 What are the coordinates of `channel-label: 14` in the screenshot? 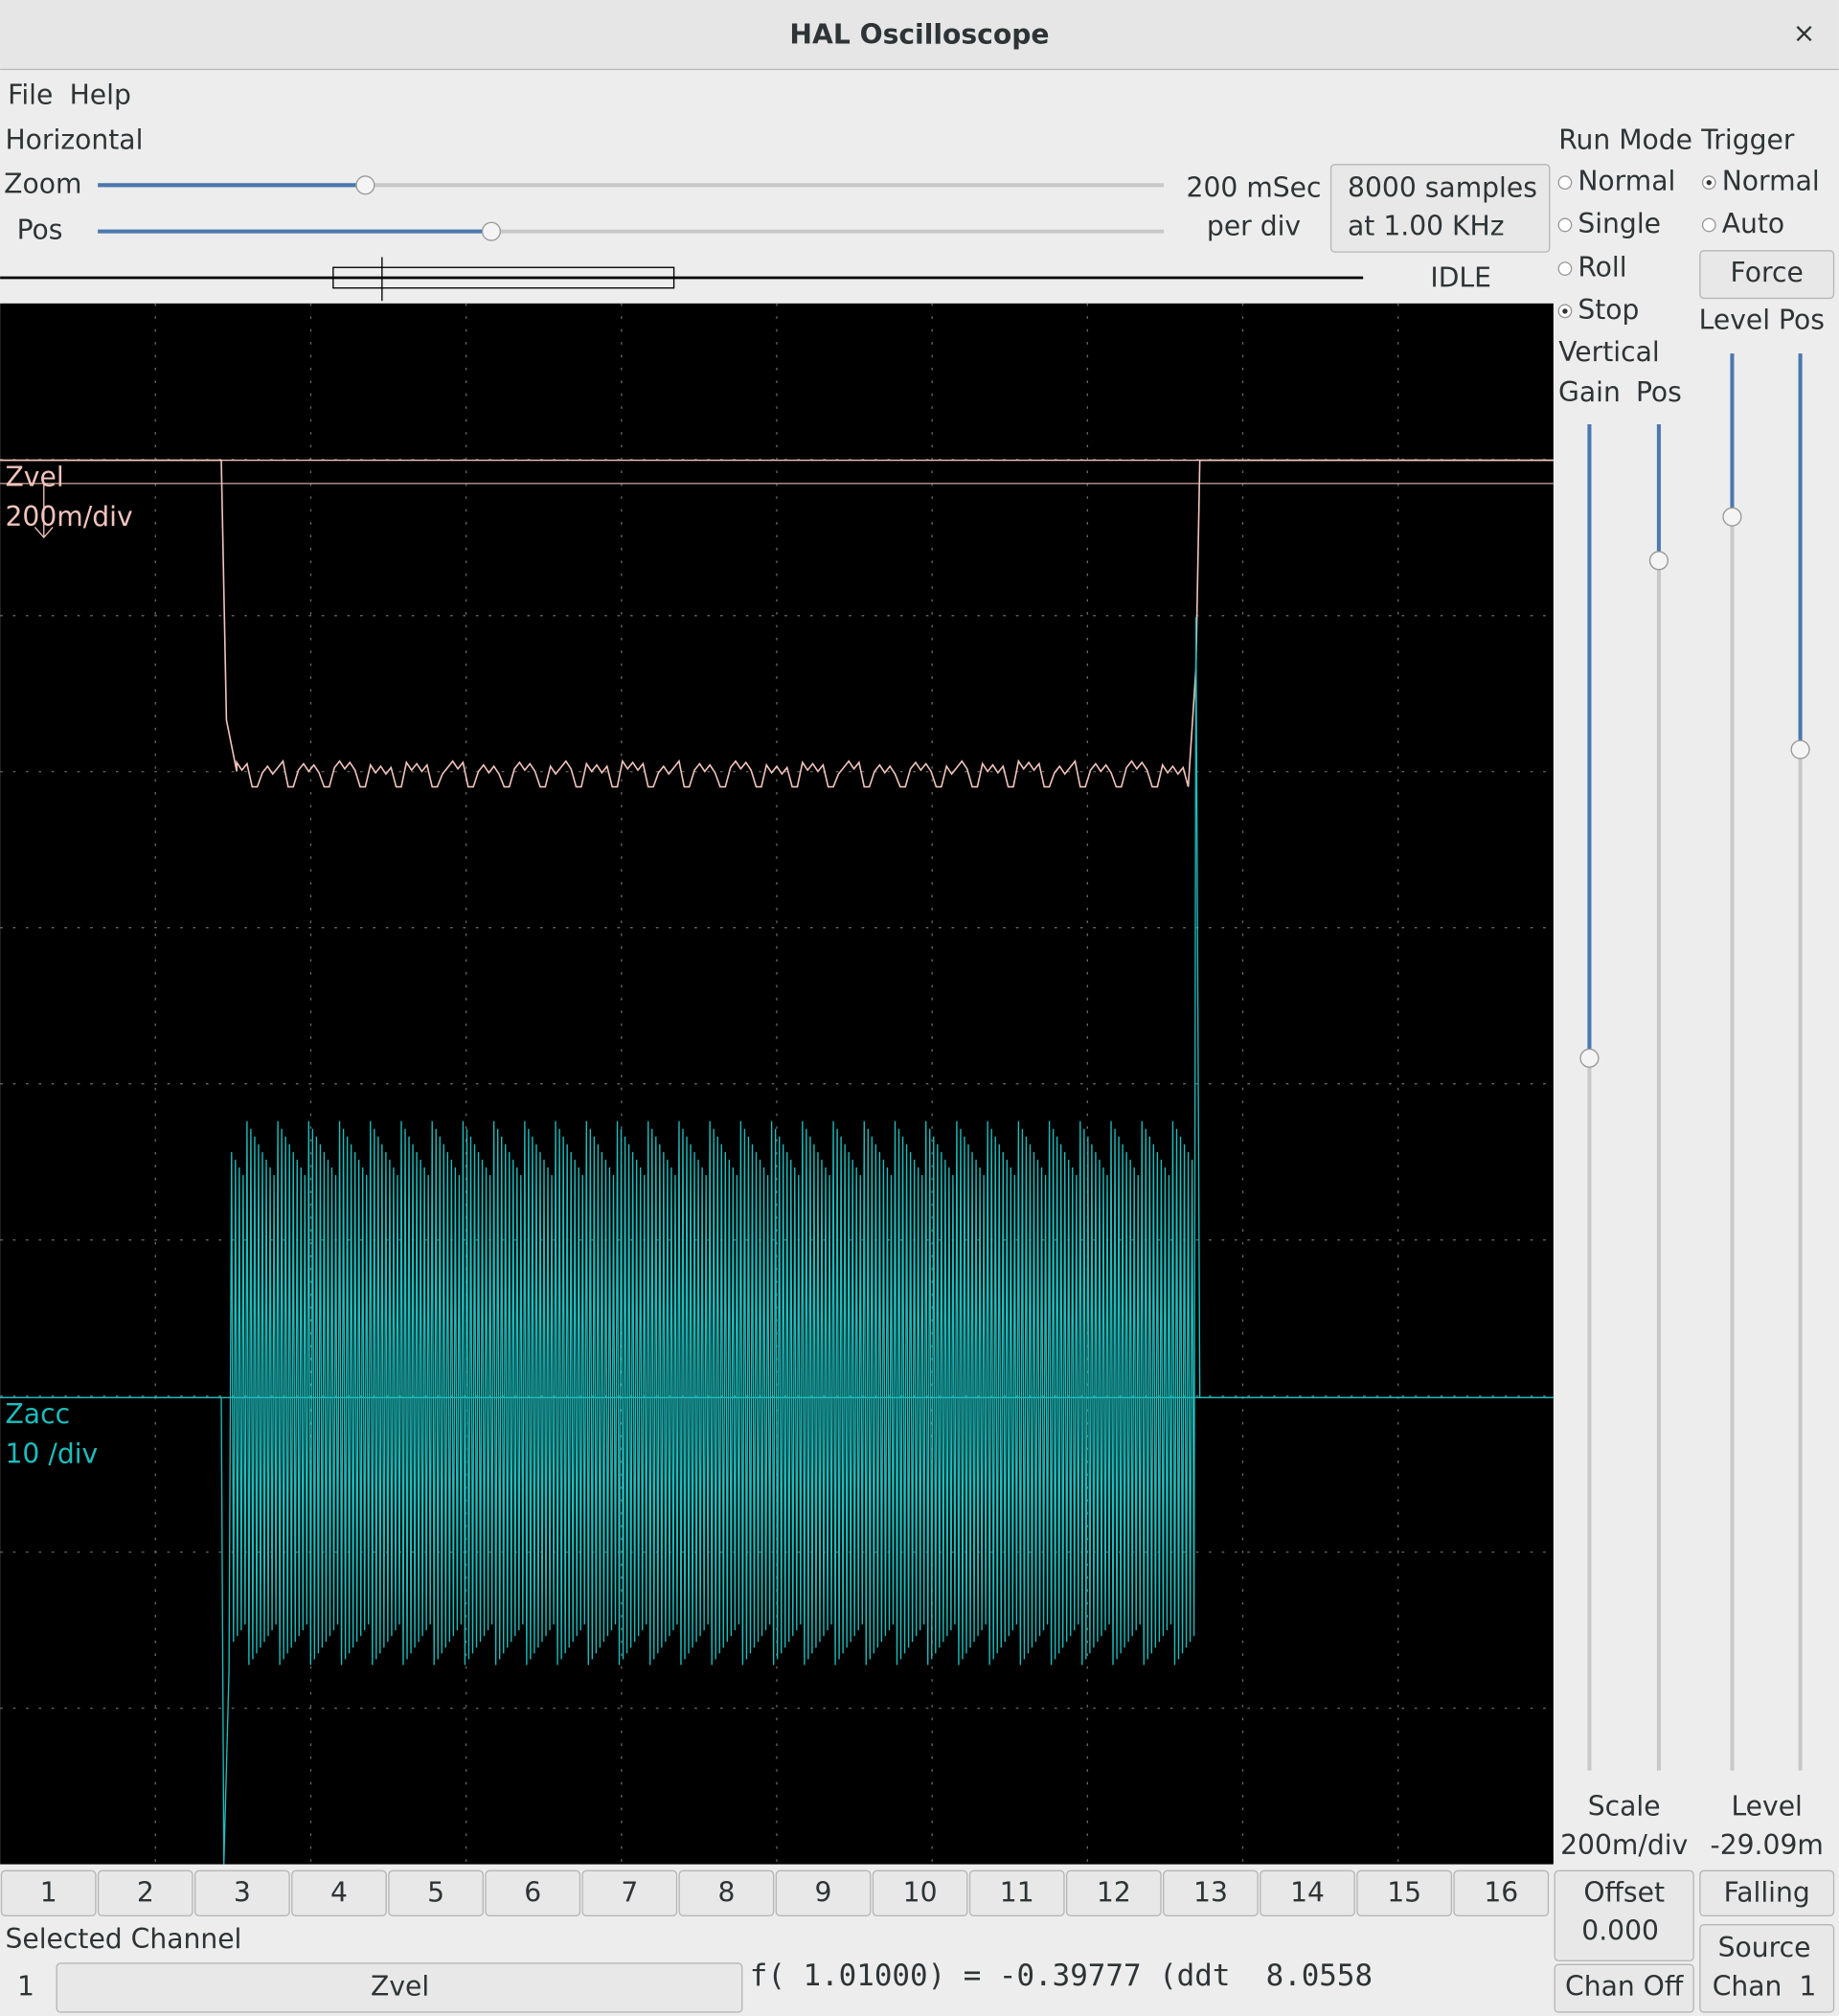 It's located at (1307, 1892).